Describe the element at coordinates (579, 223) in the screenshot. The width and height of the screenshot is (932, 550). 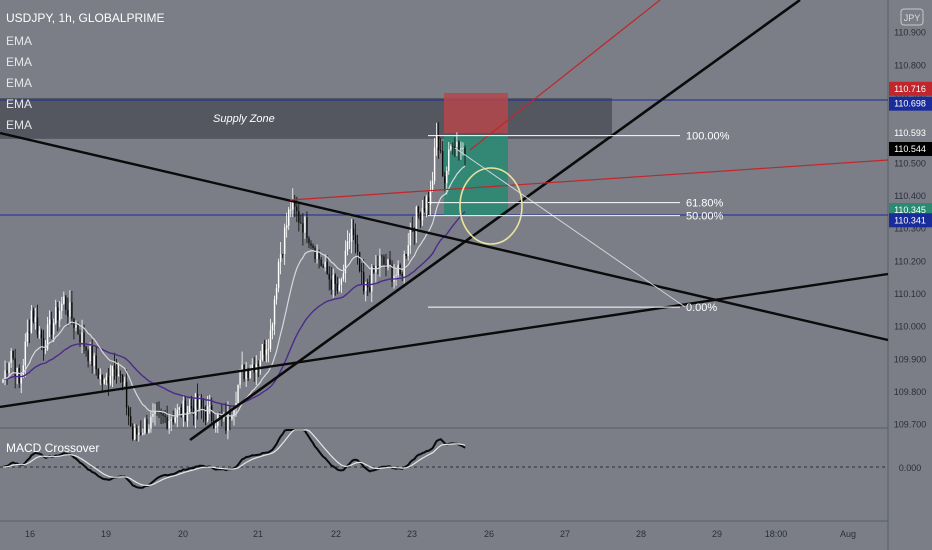
I see `fibonacci-retracement: 100.00% 61.80%50.00% 0.00%` at that location.